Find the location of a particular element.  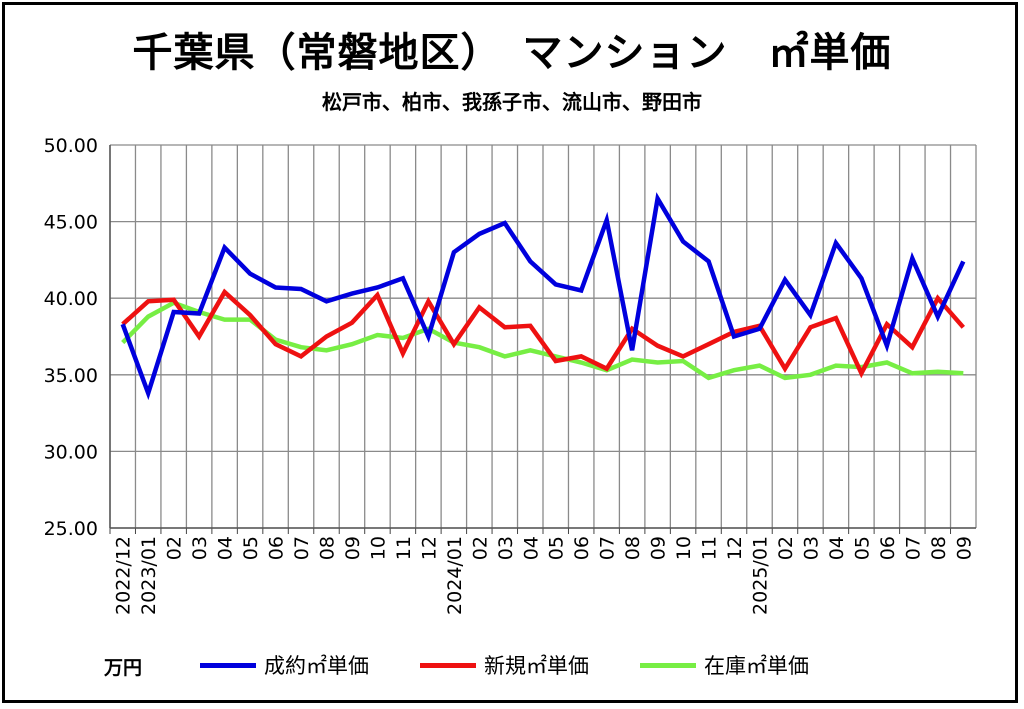

y-tick-label: 25.00 is located at coordinates (71, 529).